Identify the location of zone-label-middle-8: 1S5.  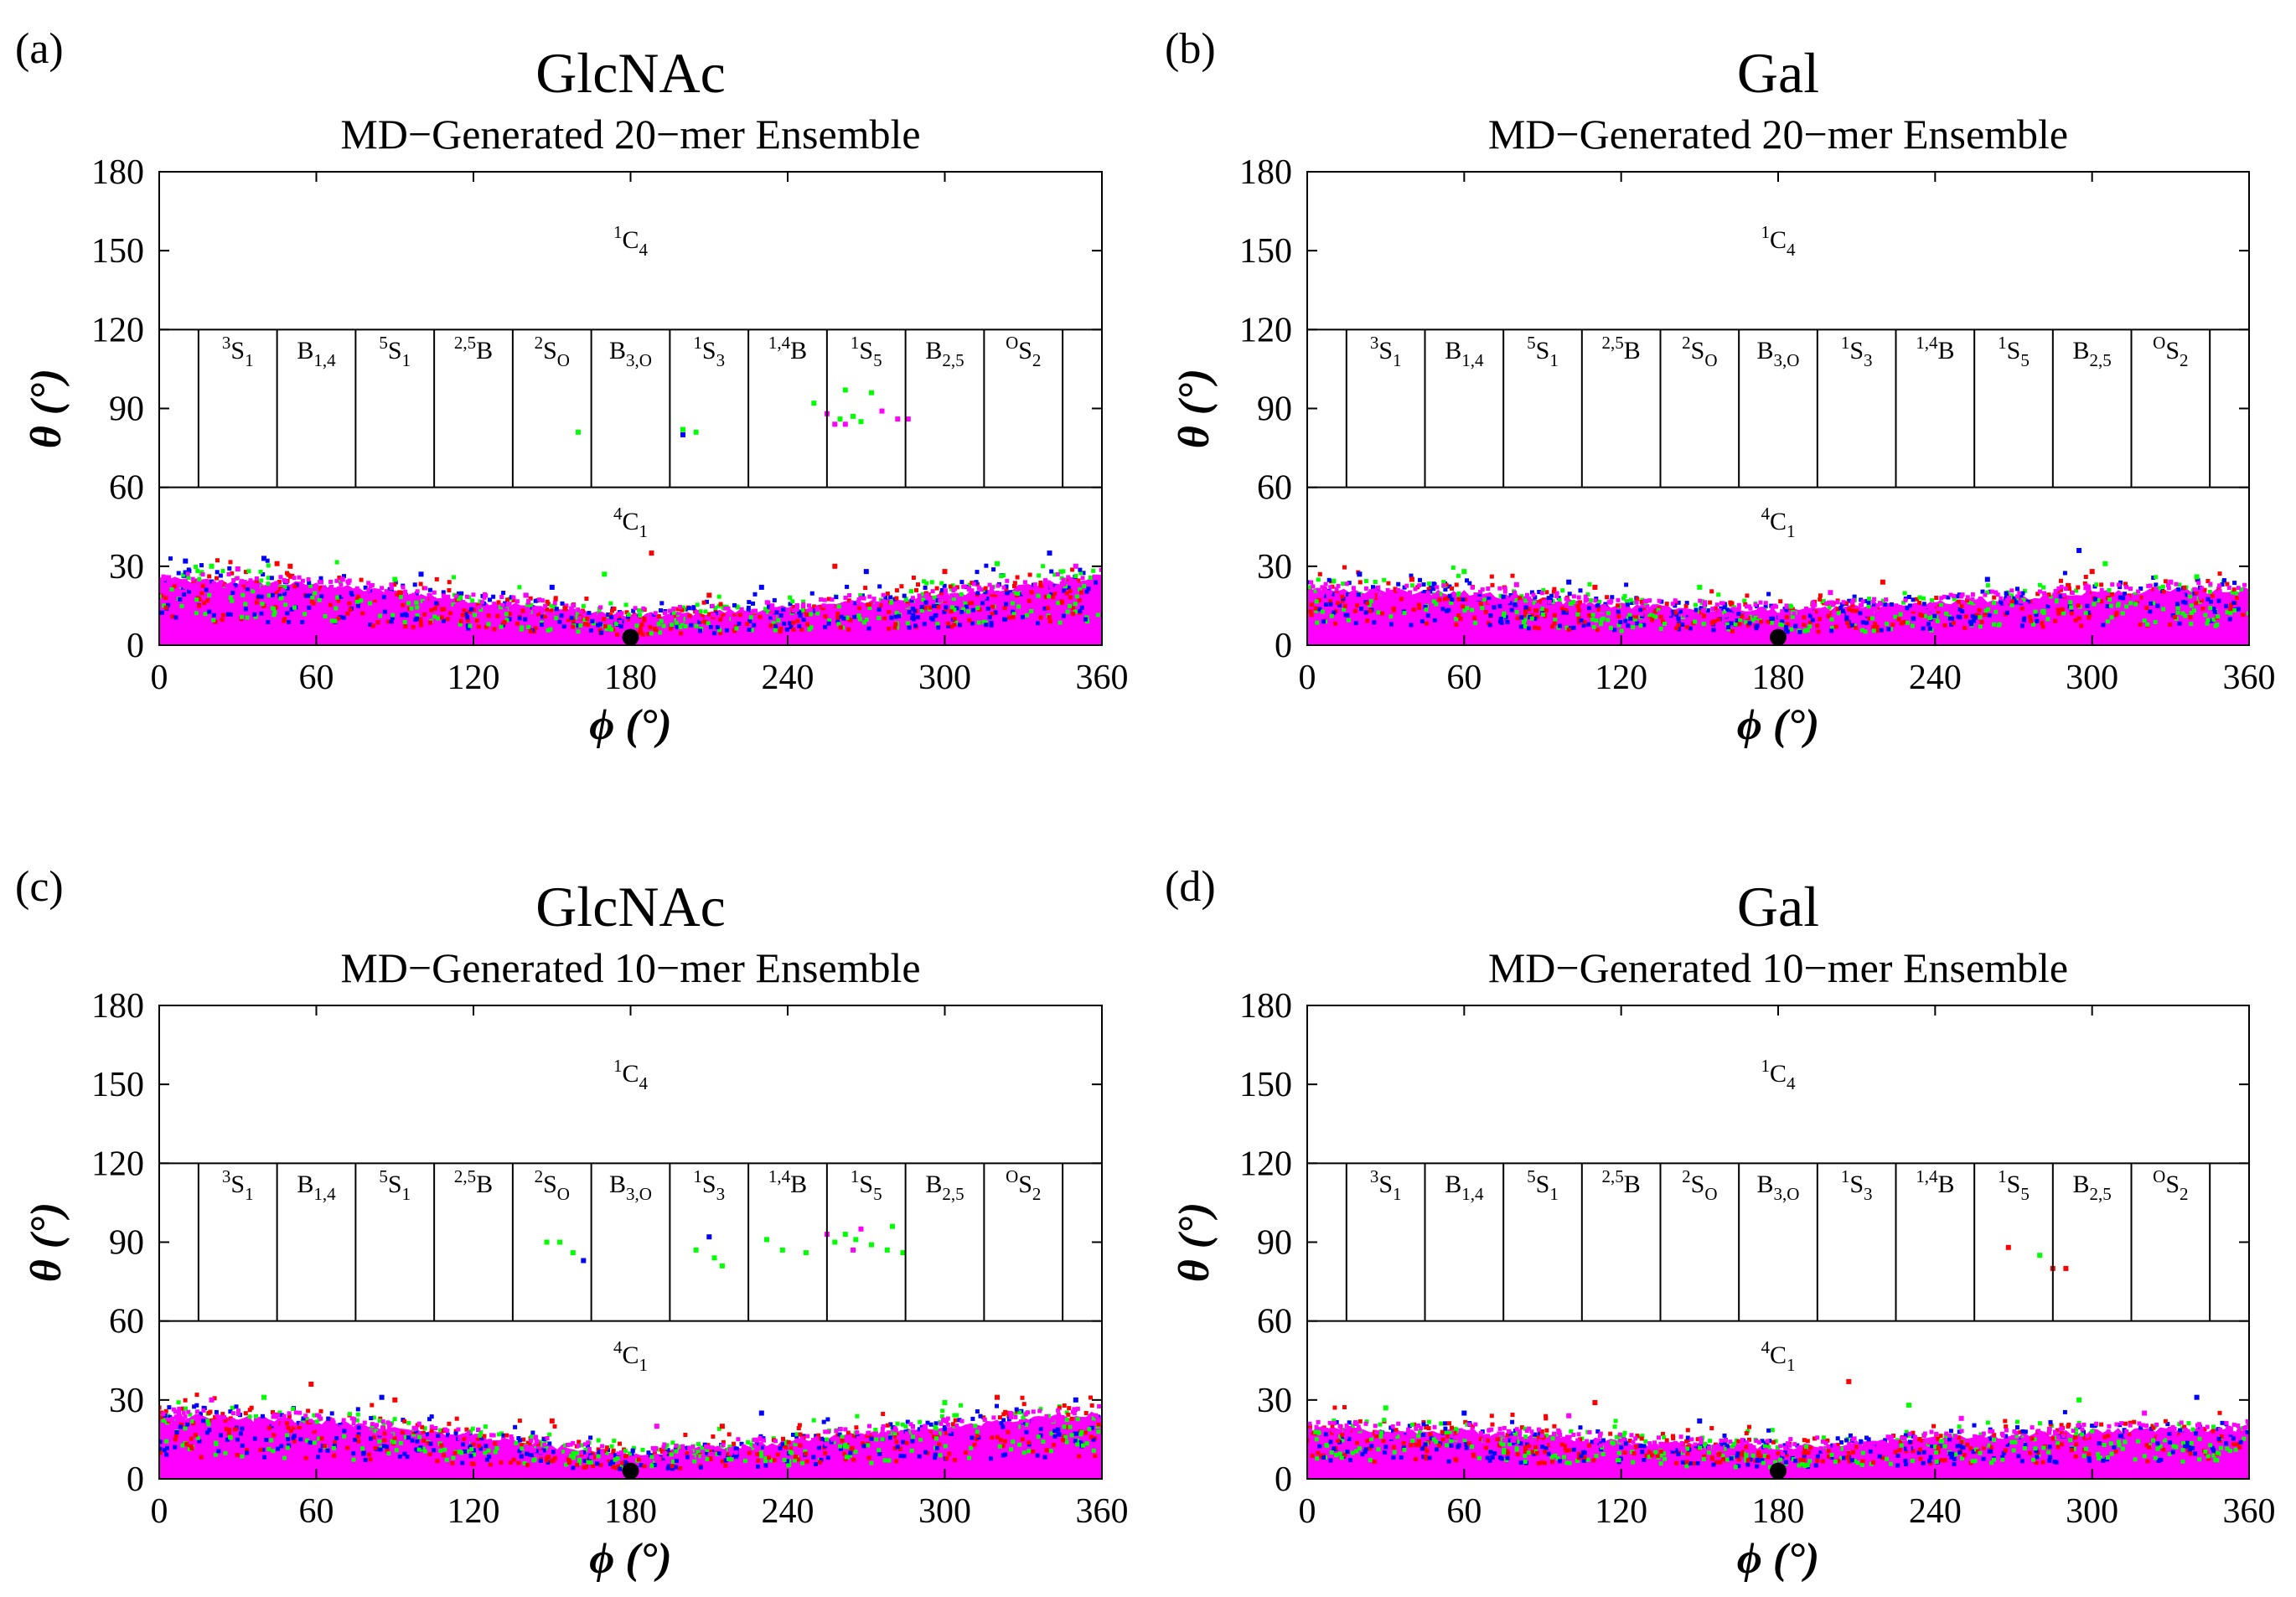
(867, 1185).